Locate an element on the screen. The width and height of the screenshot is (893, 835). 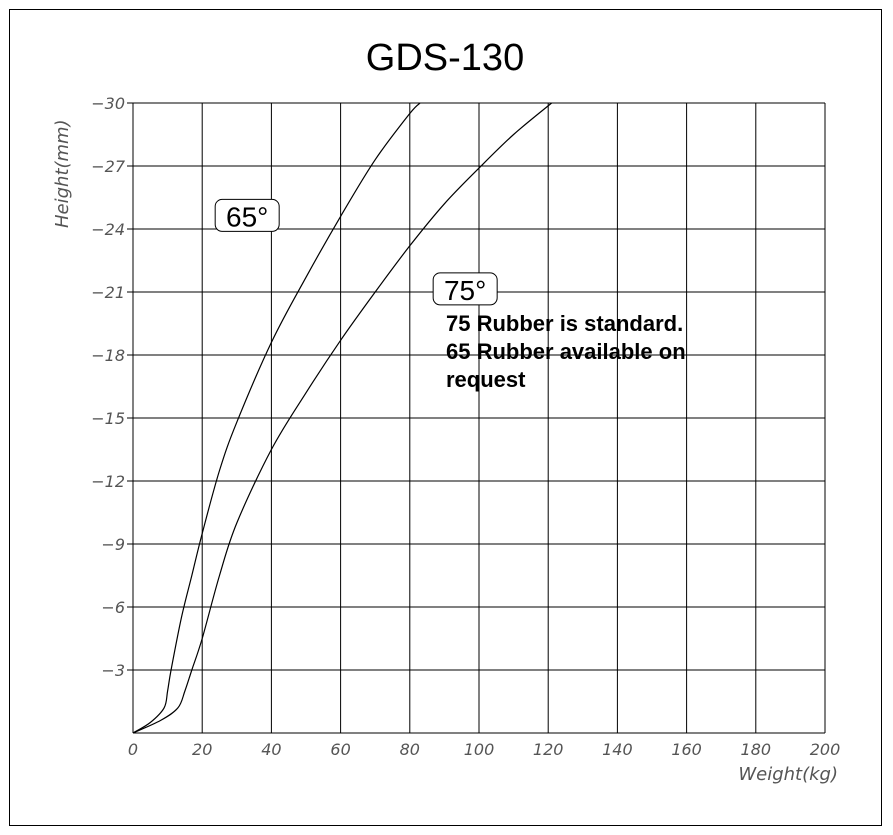
x-tick-label: 40 is located at coordinates (271, 749).